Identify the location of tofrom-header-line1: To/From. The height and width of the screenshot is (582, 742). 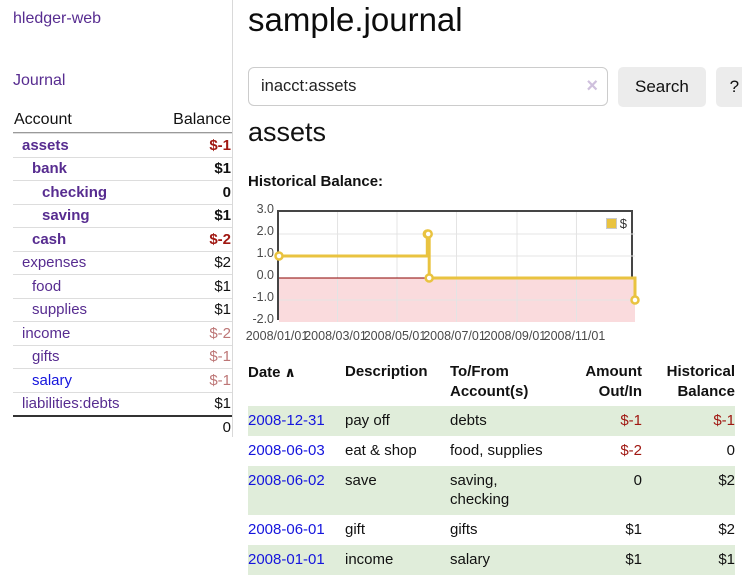
(479, 371).